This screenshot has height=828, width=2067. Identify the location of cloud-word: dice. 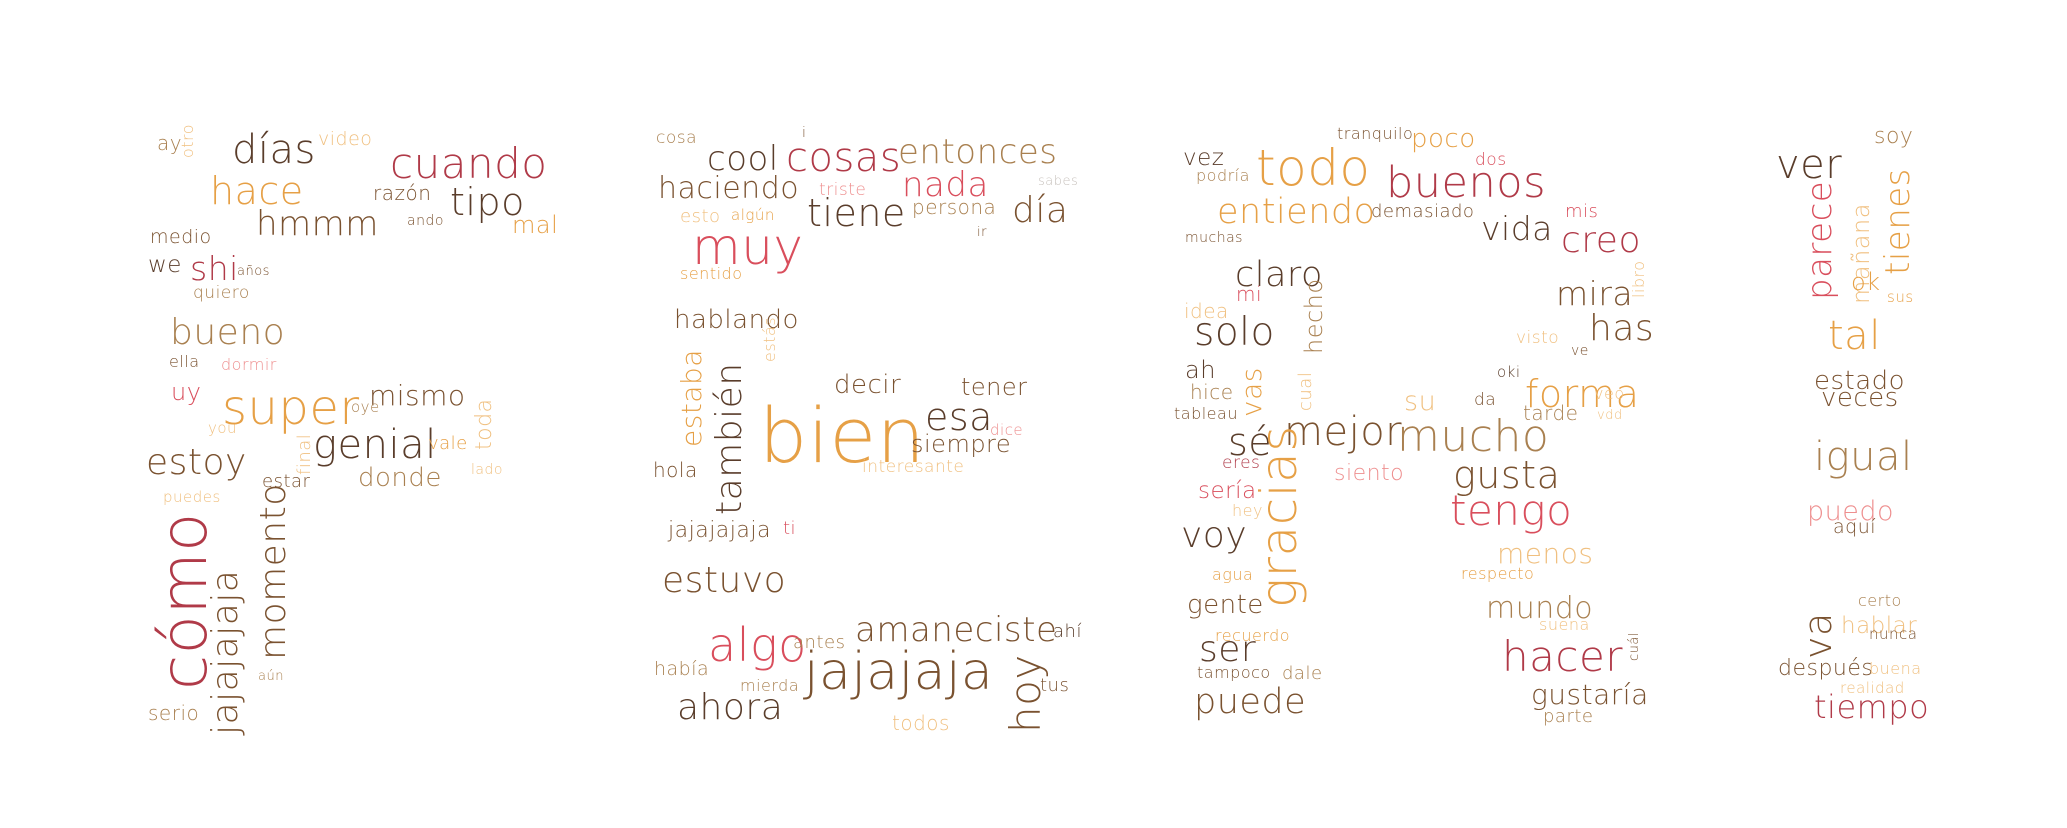
(1007, 430).